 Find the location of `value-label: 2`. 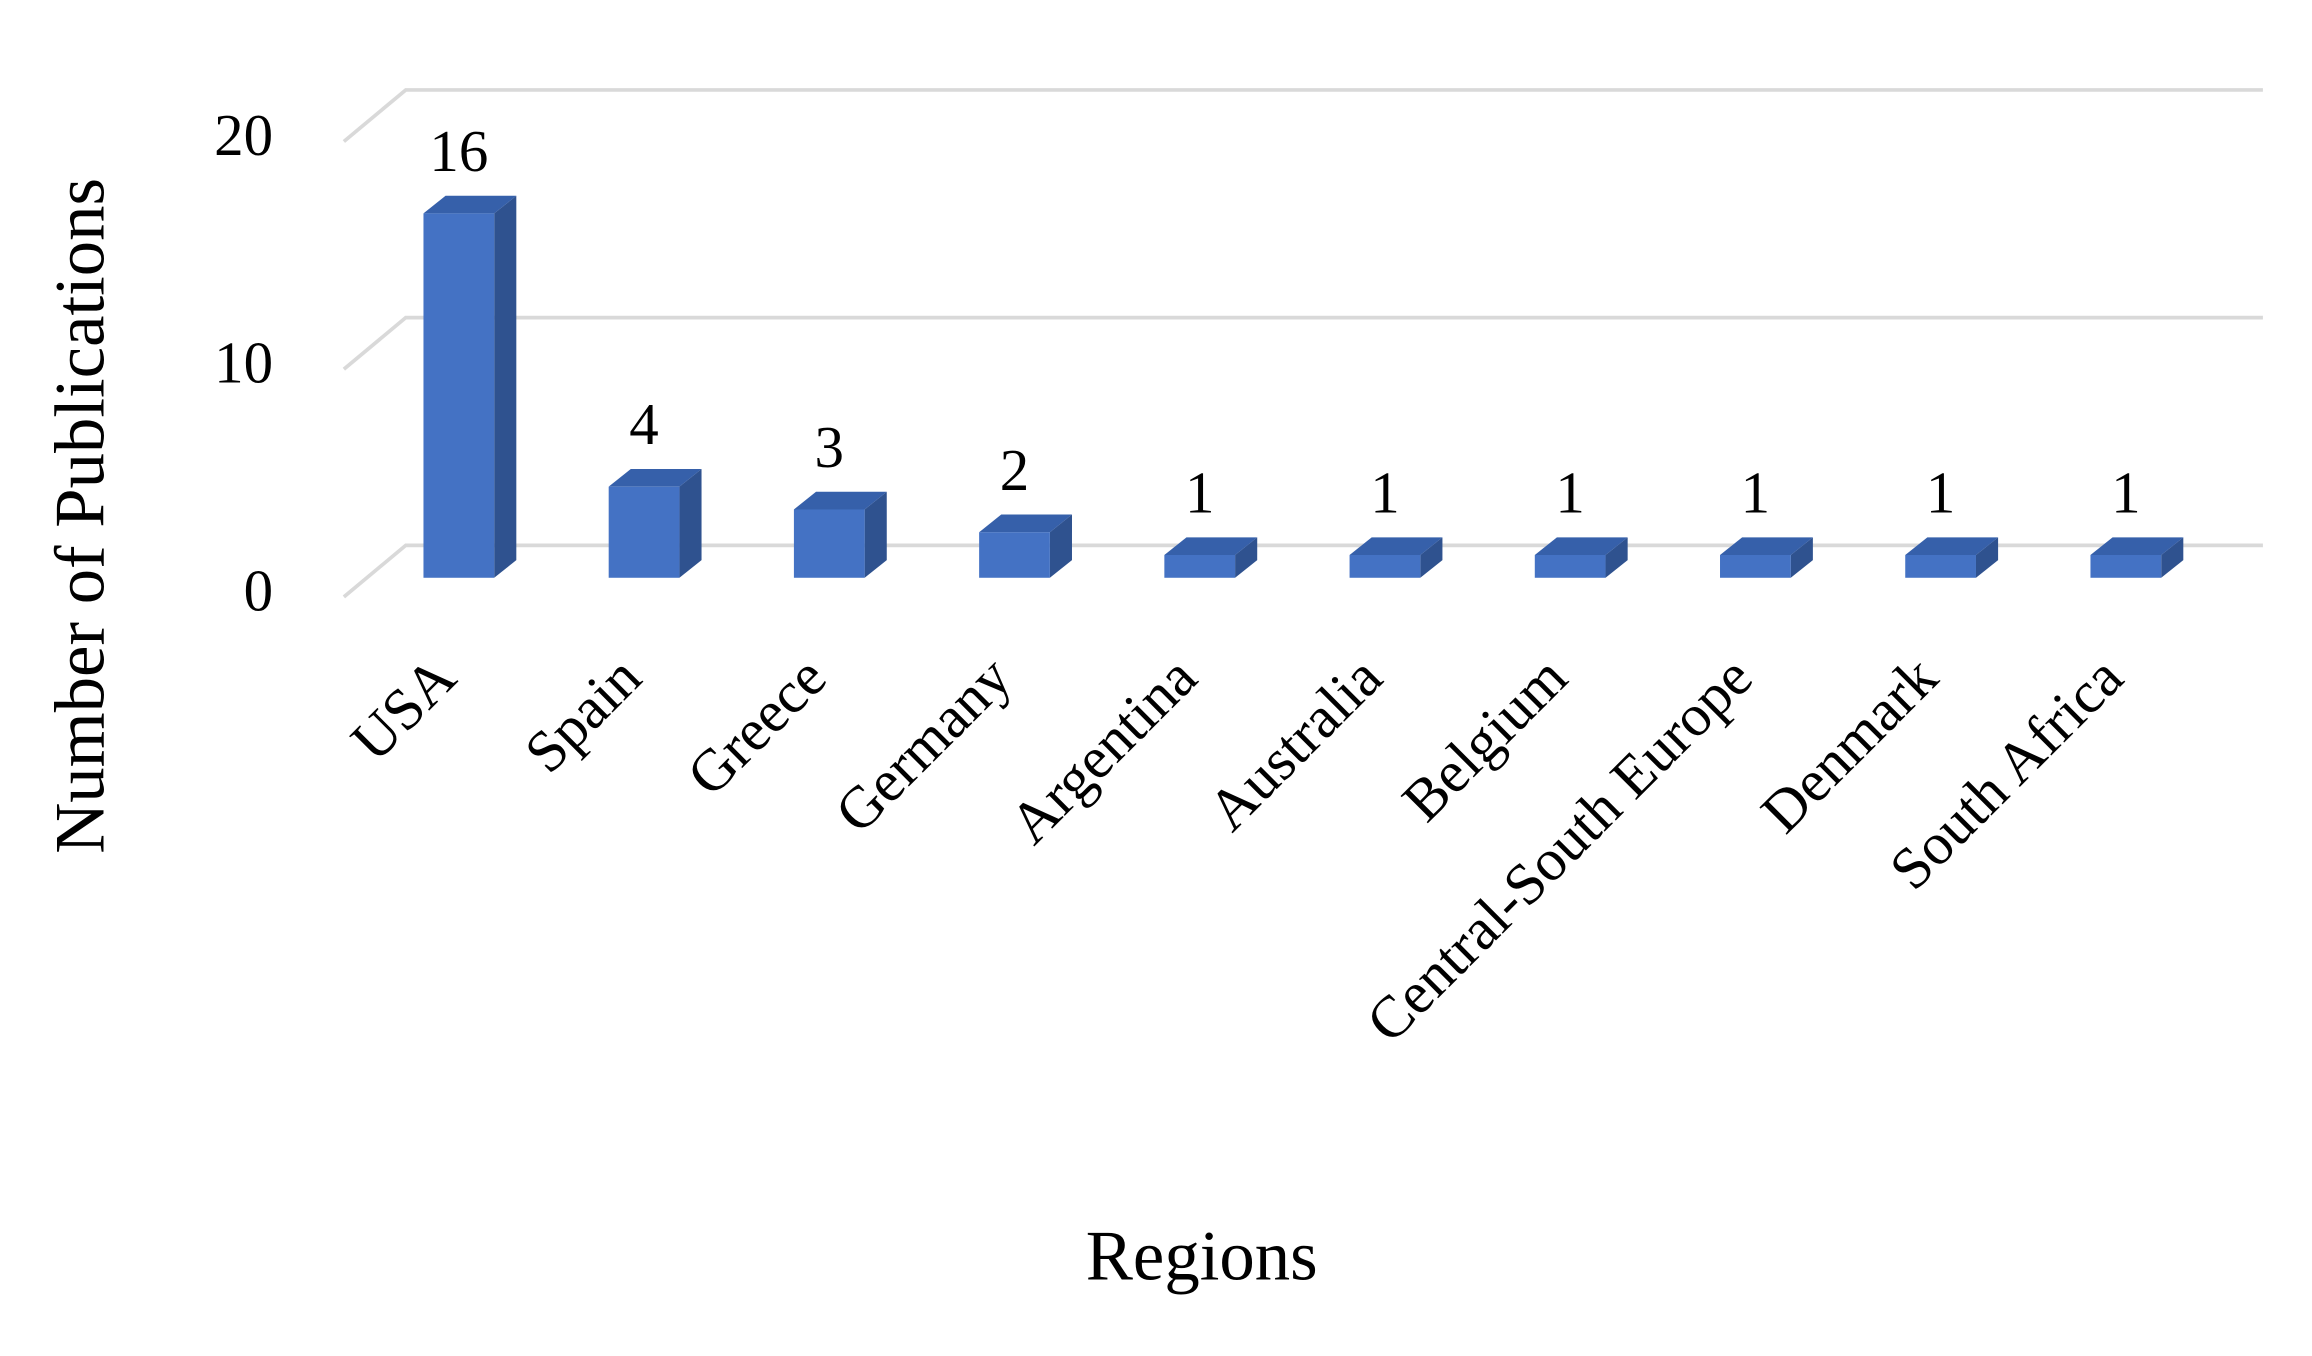

value-label: 2 is located at coordinates (1014, 470).